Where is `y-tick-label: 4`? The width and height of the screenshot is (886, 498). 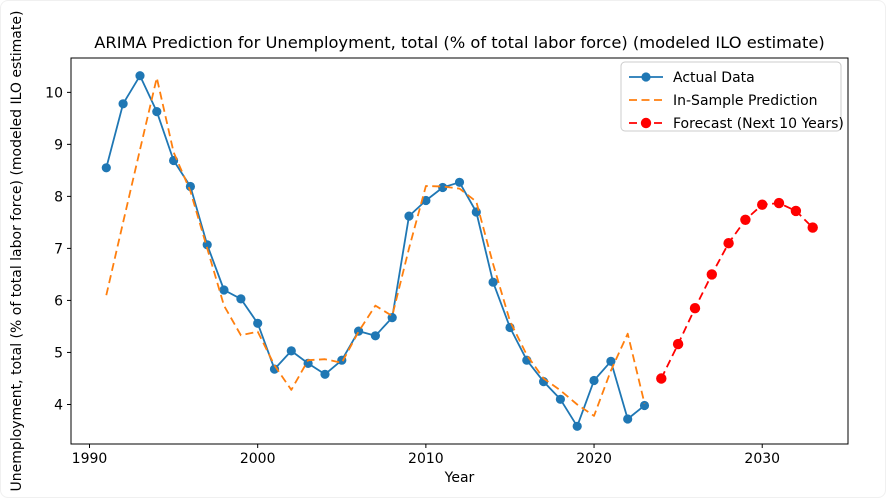 y-tick-label: 4 is located at coordinates (58, 405).